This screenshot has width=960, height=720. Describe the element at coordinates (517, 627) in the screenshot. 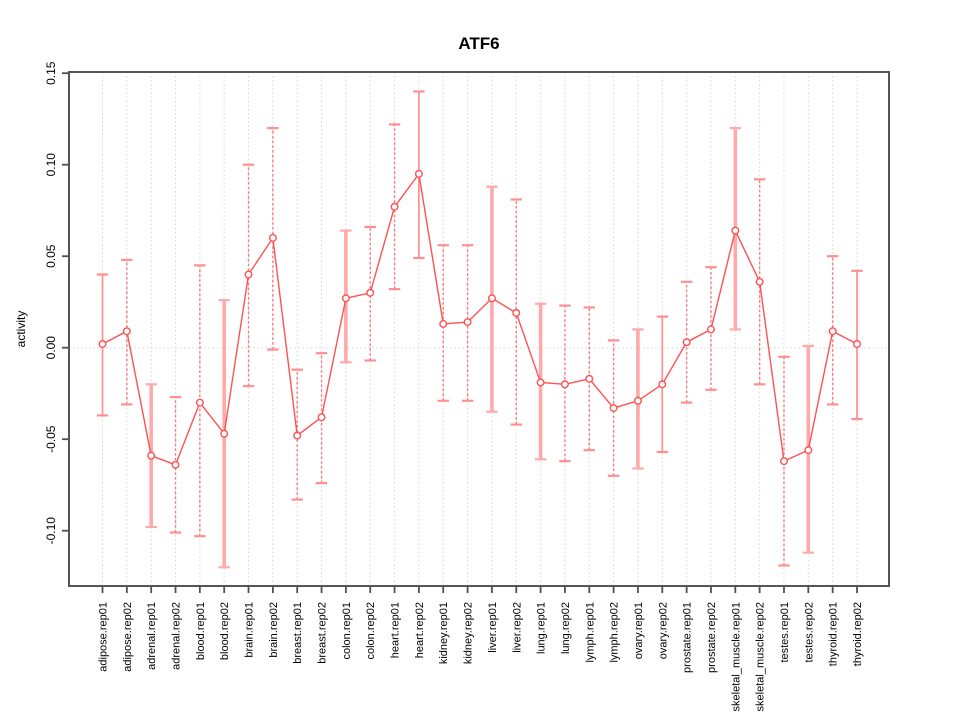

I see `x-tick-label: liver.rep02` at that location.